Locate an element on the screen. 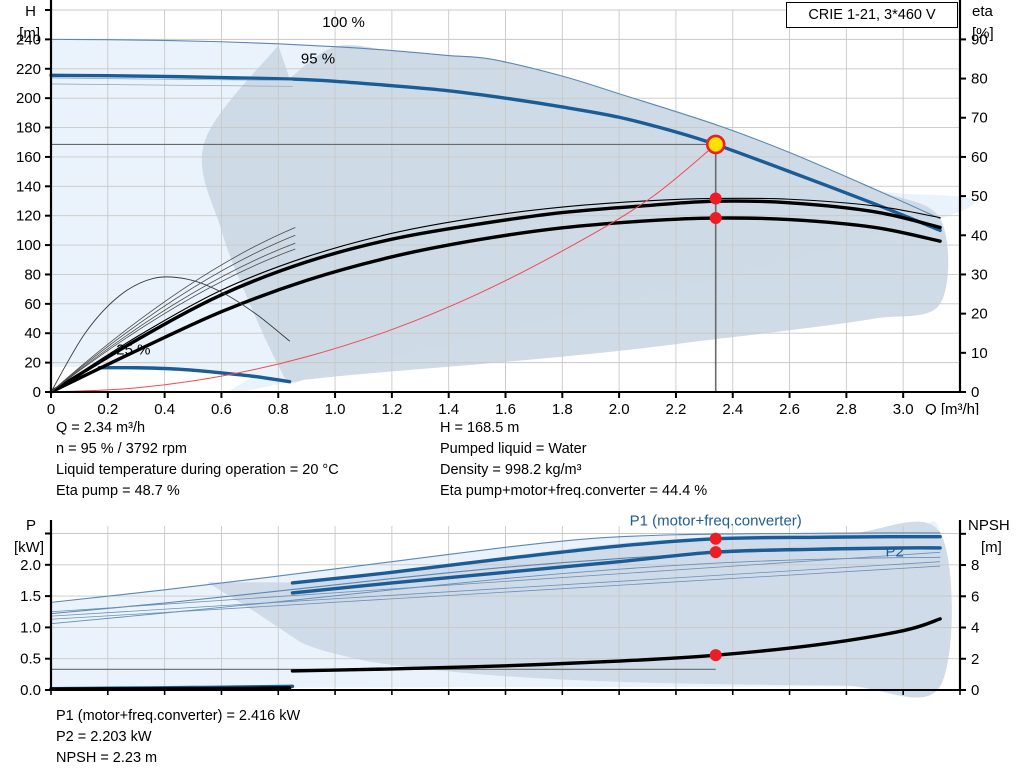 Image resolution: width=1024 pixels, height=781 pixels. svg-text: 1.8 is located at coordinates (562, 408).